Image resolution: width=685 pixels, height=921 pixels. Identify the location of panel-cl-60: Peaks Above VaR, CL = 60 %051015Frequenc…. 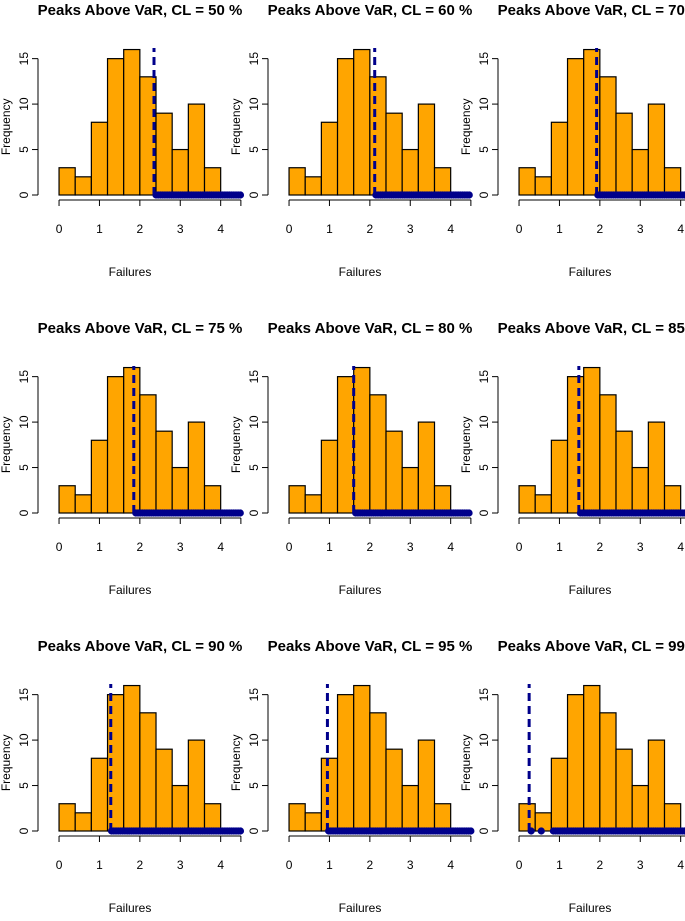
(351, 140).